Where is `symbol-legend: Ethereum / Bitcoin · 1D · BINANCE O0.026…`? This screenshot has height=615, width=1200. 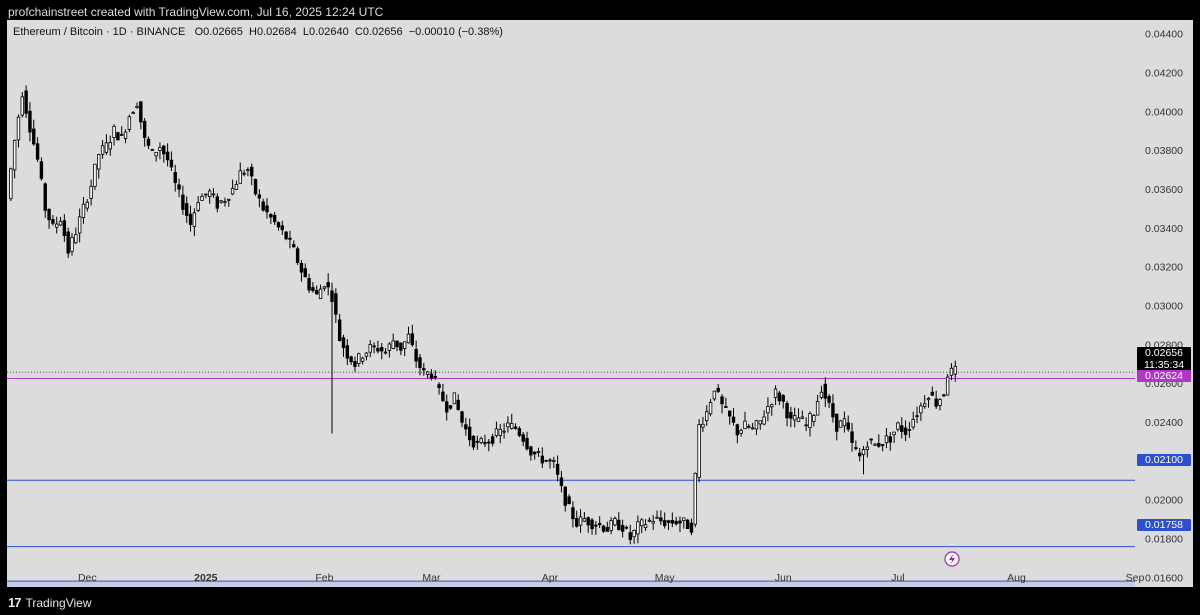
symbol-legend: Ethereum / Bitcoin · 1D · BINANCE O0.026… is located at coordinates (258, 32).